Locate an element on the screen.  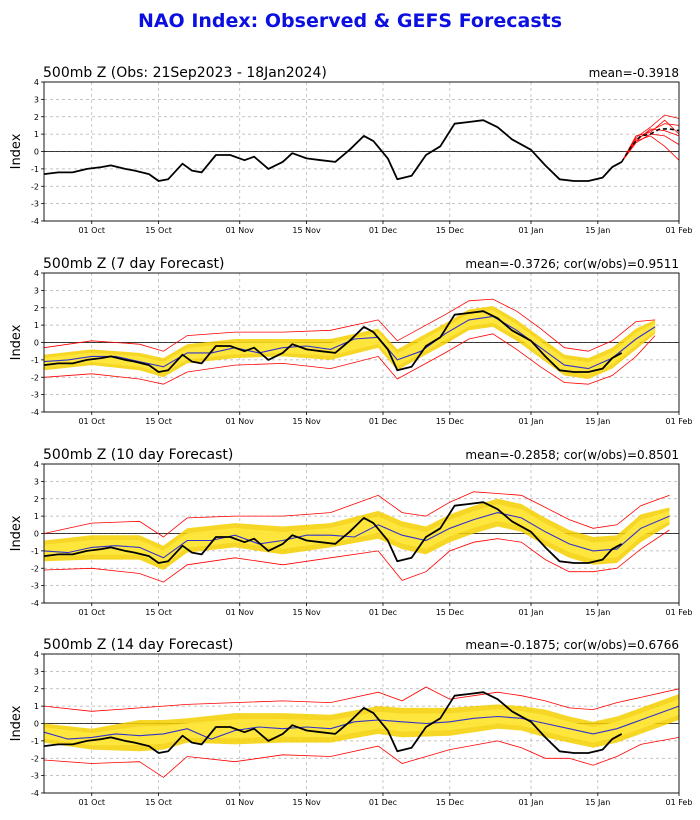
panel-title: 500mb Z (14 day Forecast) is located at coordinates (138, 645).